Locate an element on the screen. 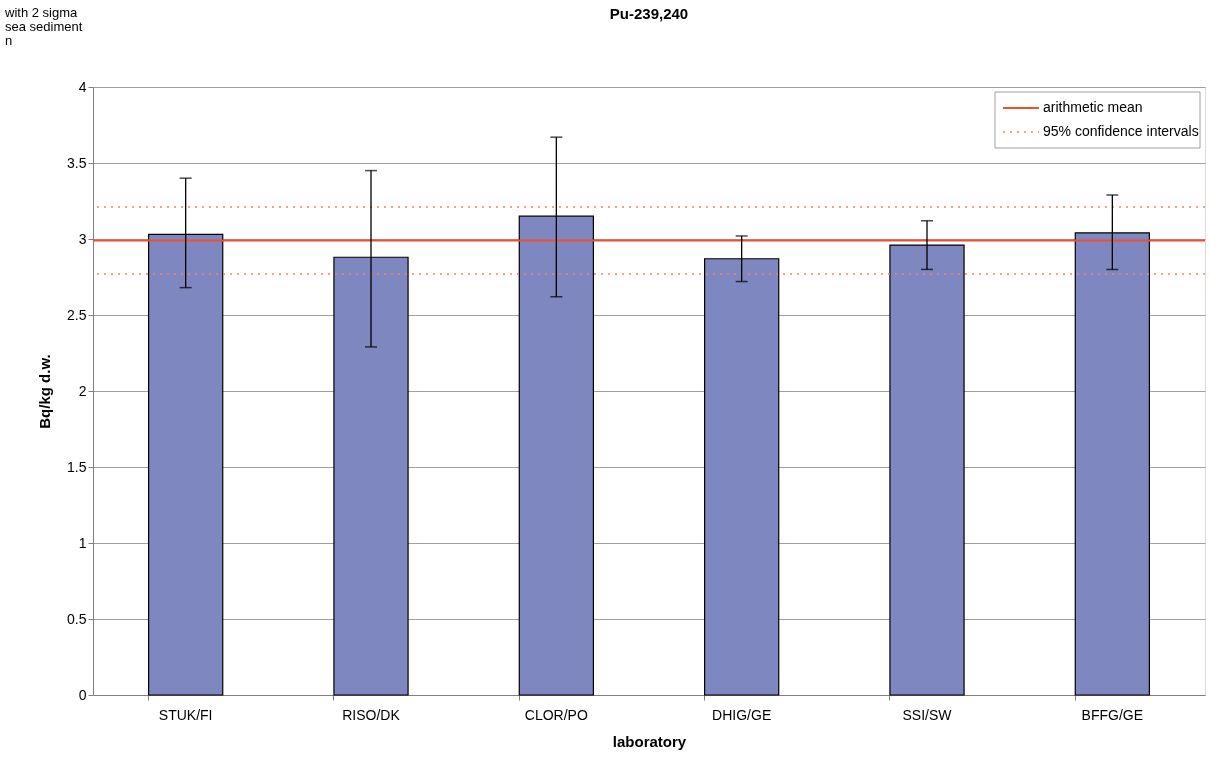  x-tick-label: STUK/FI is located at coordinates (185, 714).